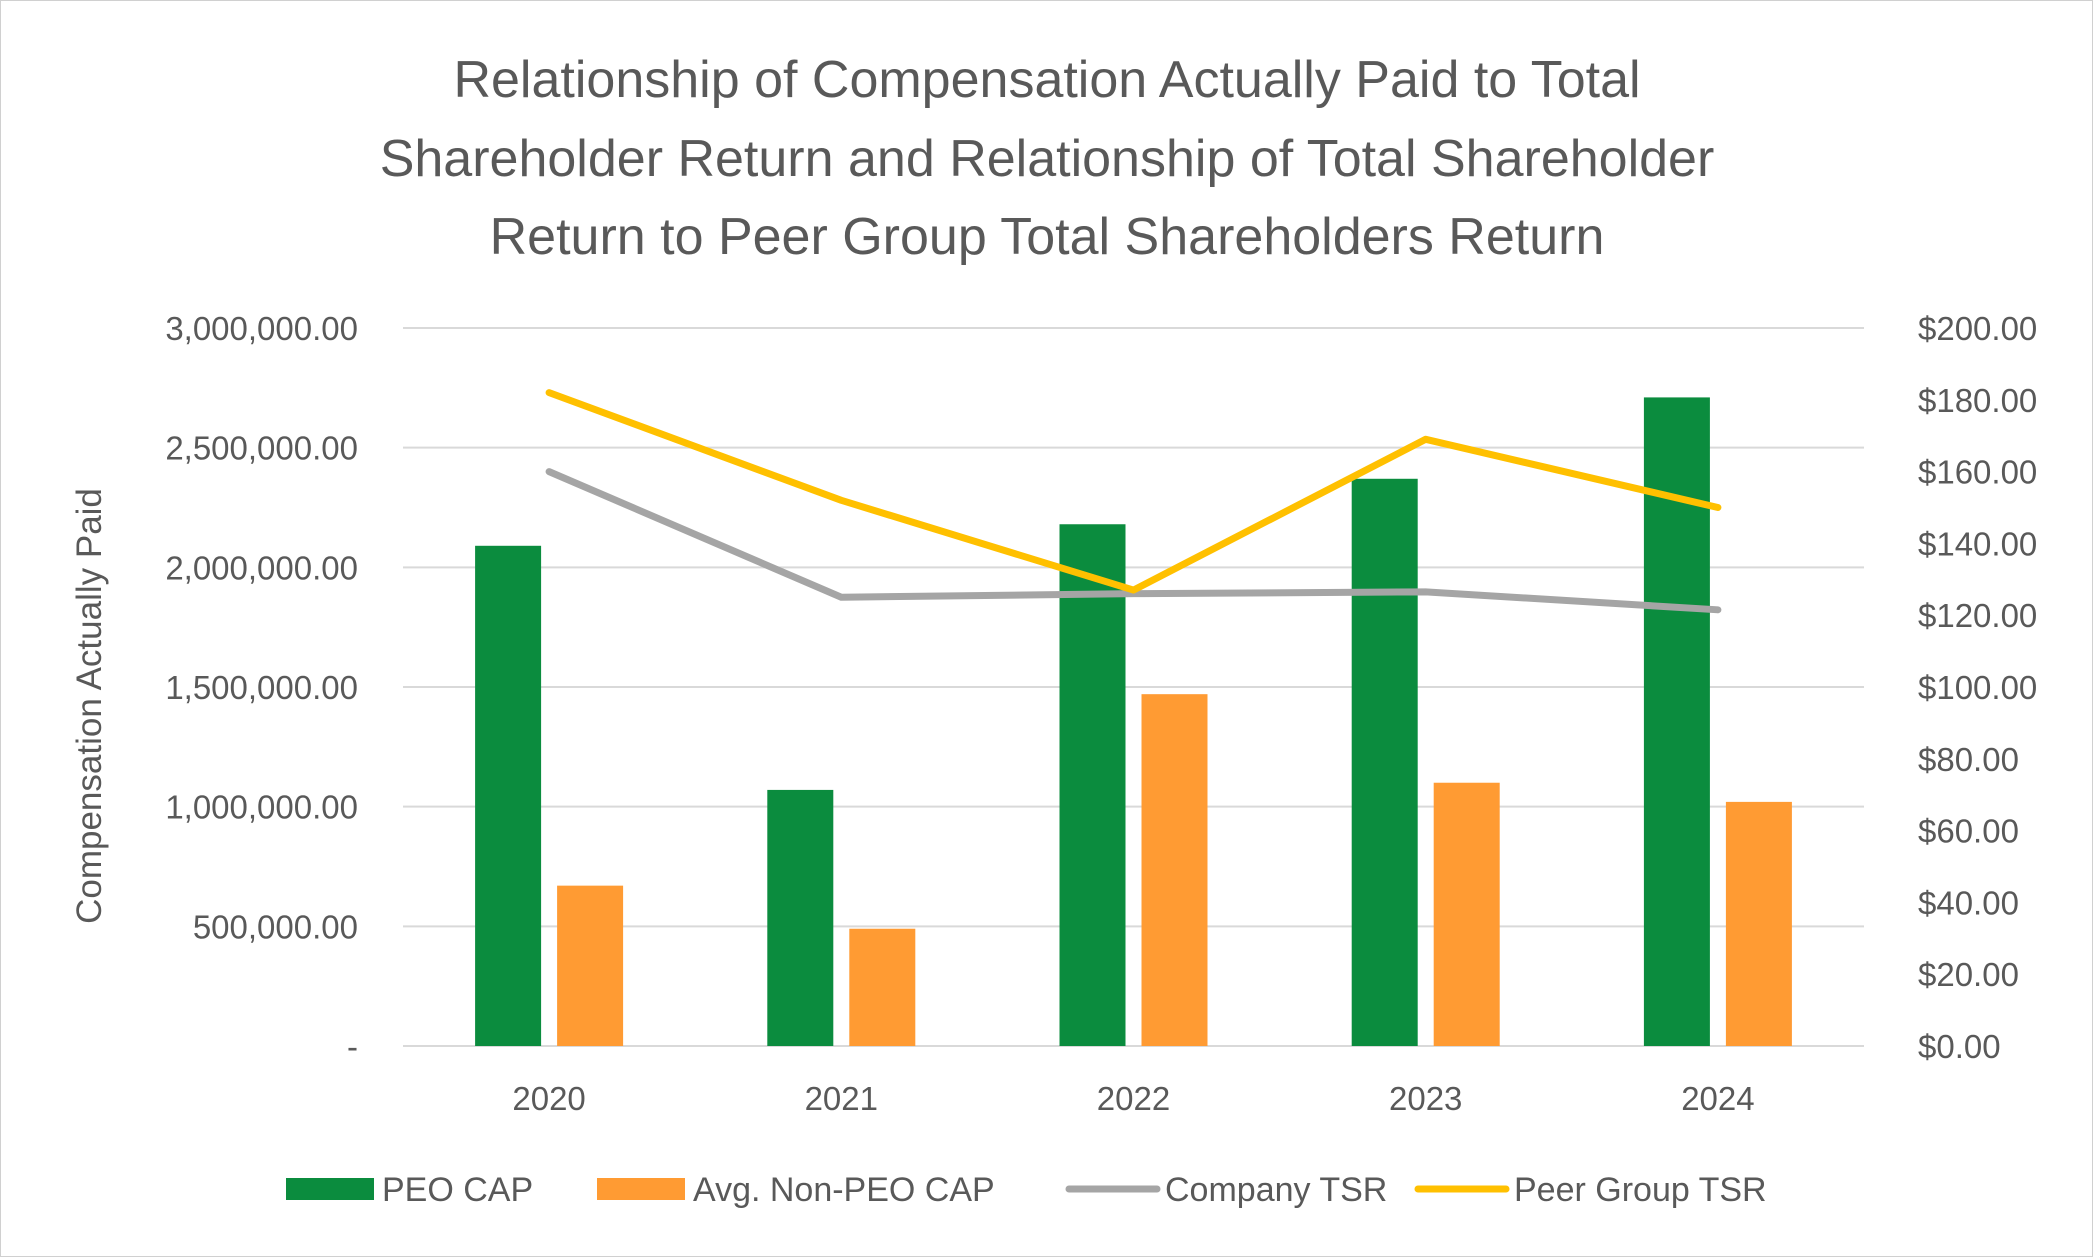 This screenshot has height=1258, width=2093. I want to click on y-left-tick-label: 3,000,000.00, so click(261, 328).